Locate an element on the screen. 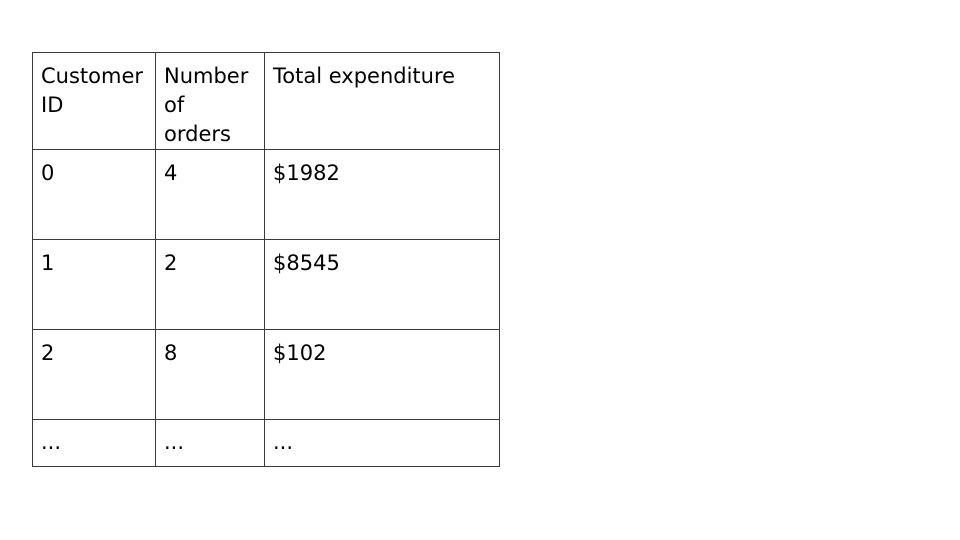  cell-total-expenditure: $8545 is located at coordinates (382, 284).